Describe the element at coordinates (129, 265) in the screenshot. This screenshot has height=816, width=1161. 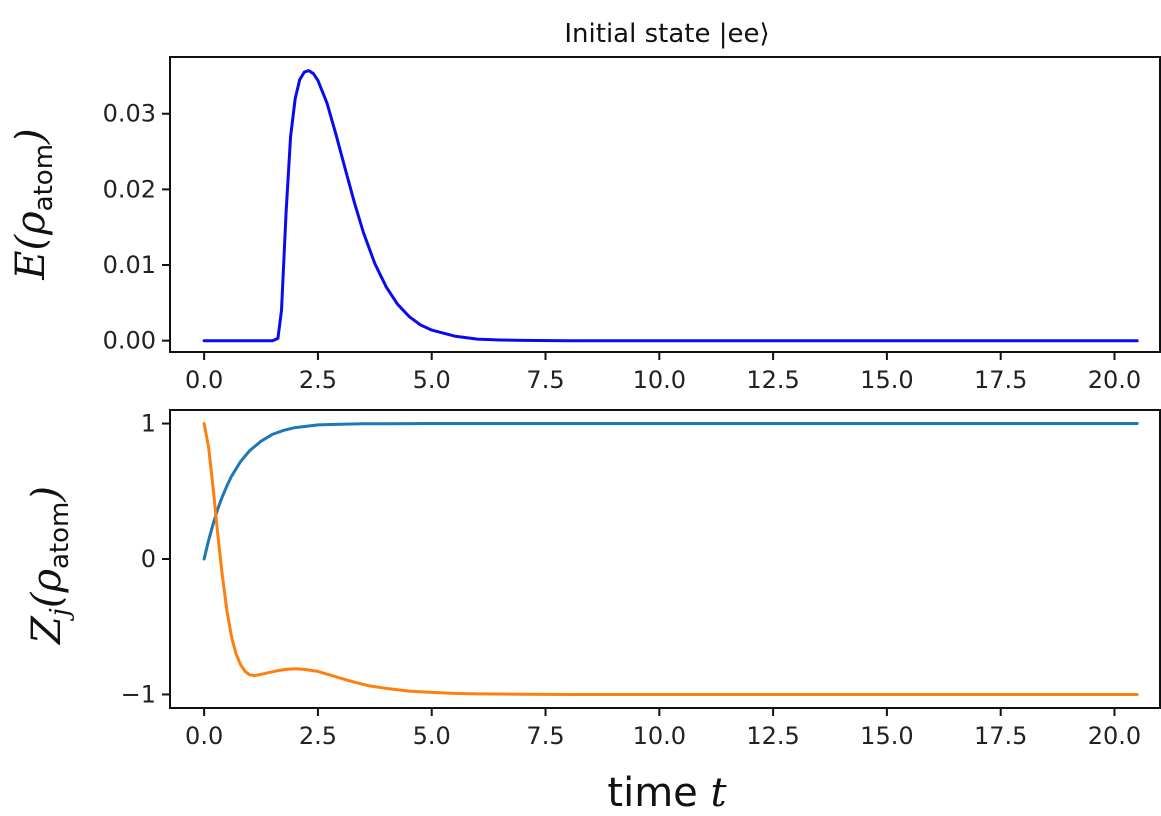
I see `y-tick-label: 0.01` at that location.